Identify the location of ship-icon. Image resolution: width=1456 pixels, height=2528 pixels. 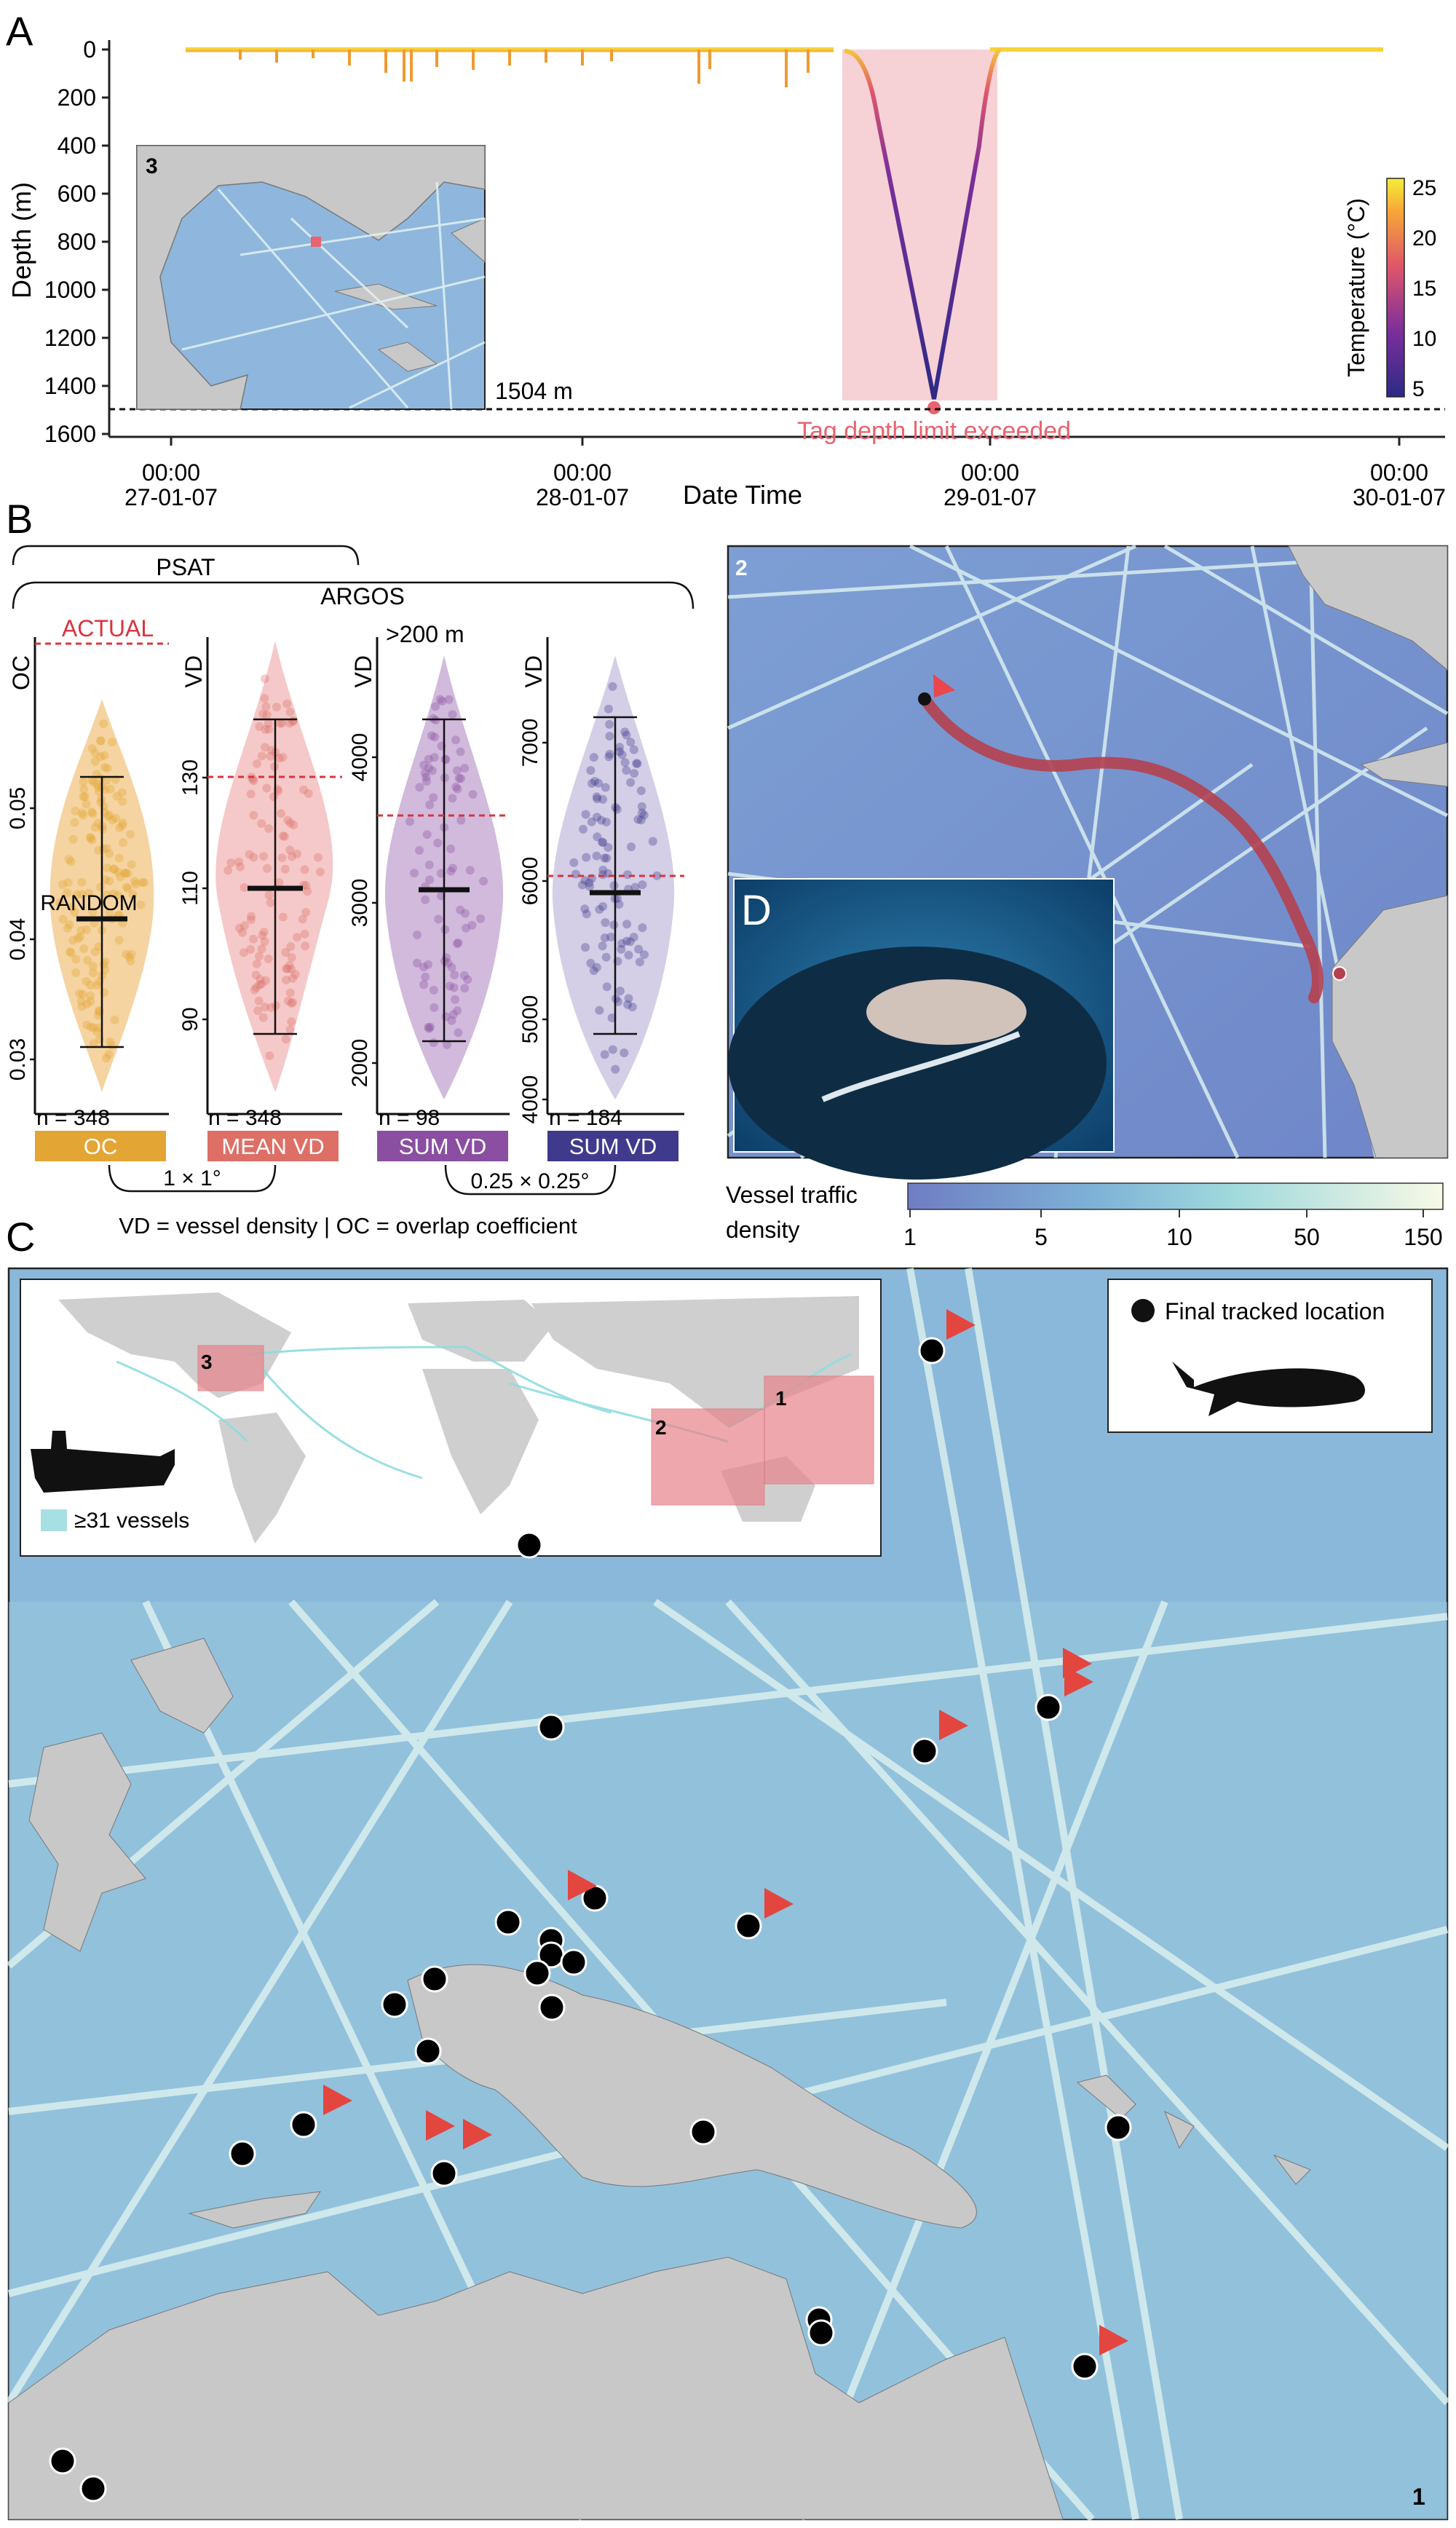
(103, 1462).